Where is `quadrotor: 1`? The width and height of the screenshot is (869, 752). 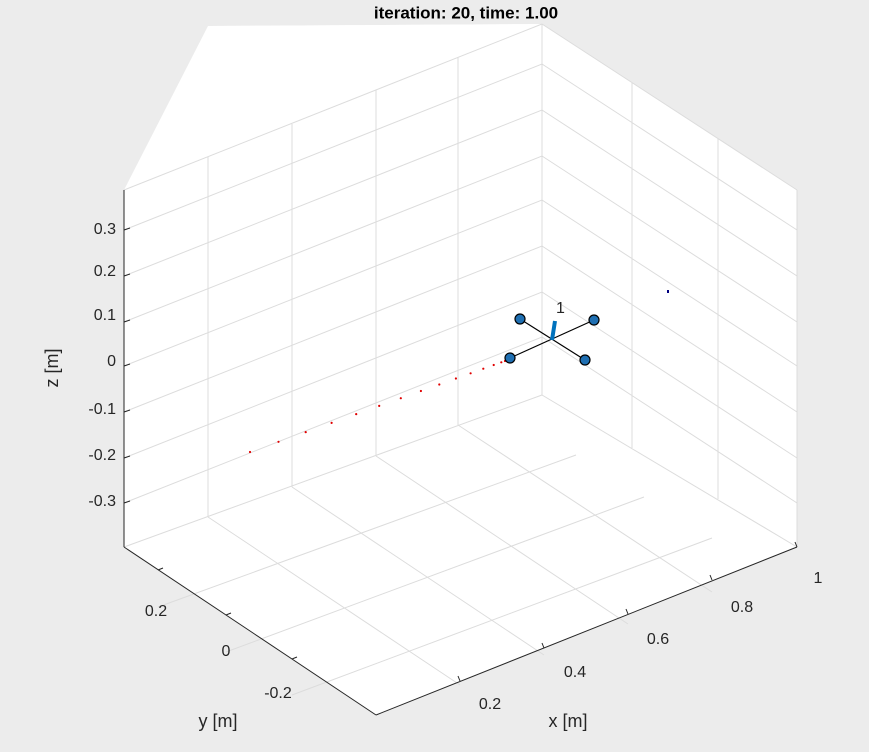
quadrotor: 1 is located at coordinates (552, 333).